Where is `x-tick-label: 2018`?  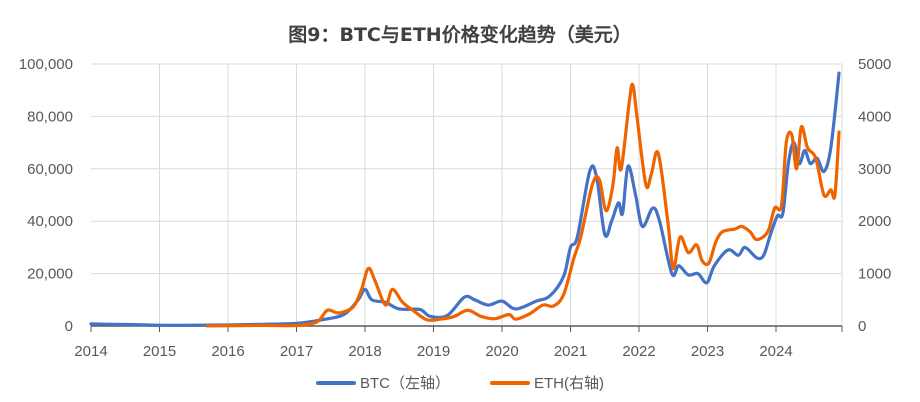 x-tick-label: 2018 is located at coordinates (364, 351).